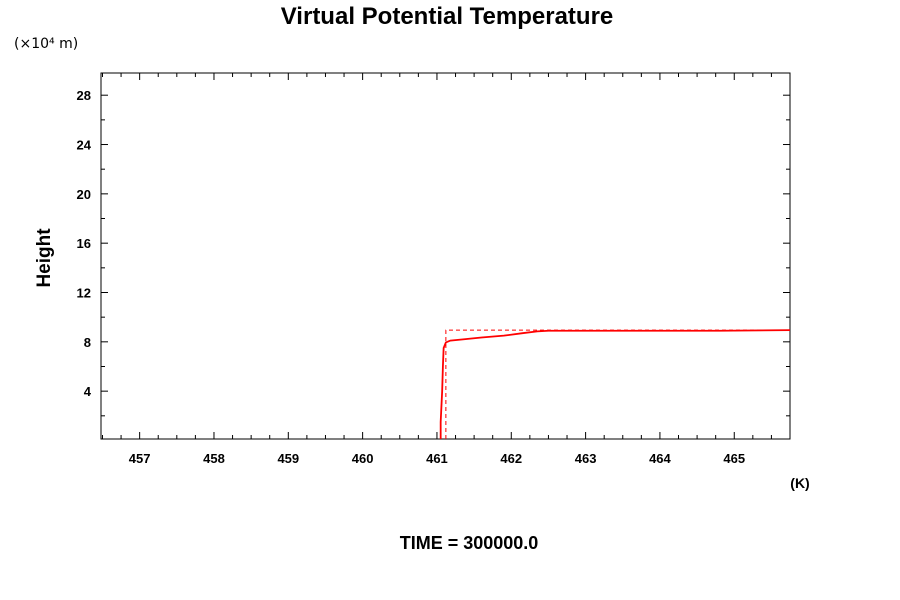  I want to click on series-group, so click(615, 384).